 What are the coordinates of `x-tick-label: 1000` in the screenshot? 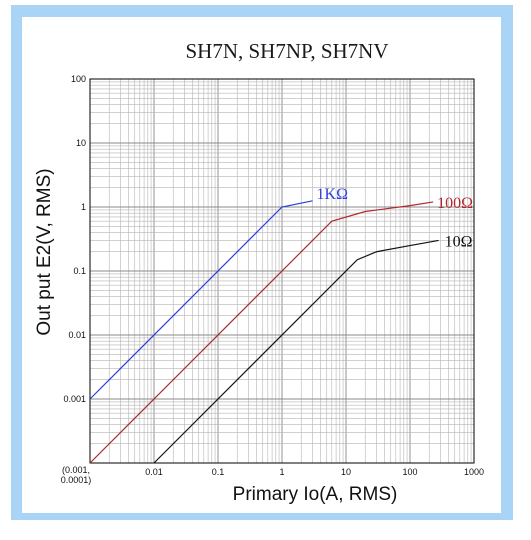 It's located at (474, 472).